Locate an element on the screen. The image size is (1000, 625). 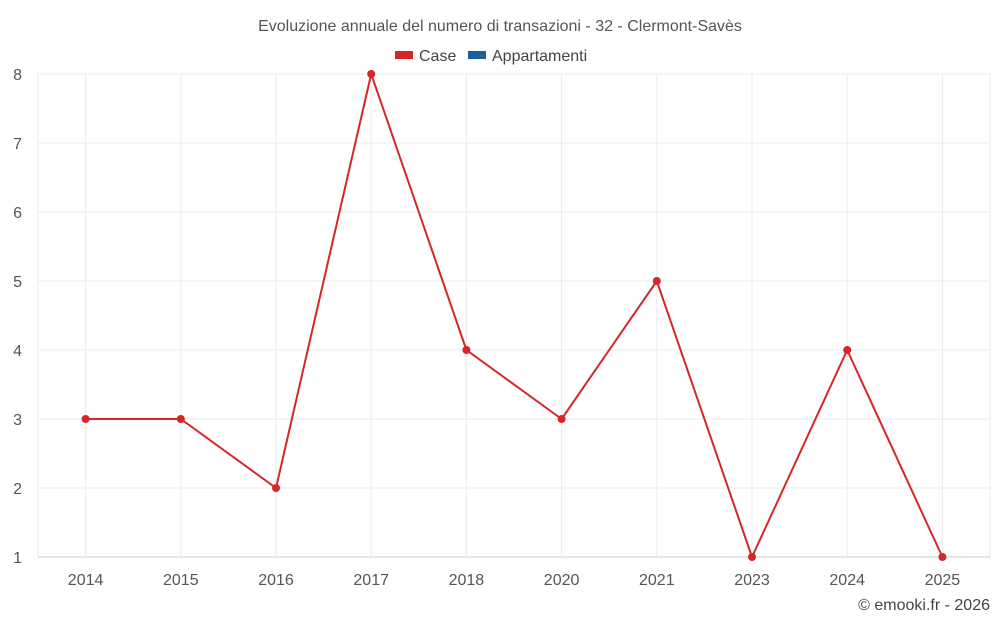
x-tick-label-2020: 2020 is located at coordinates (562, 580).